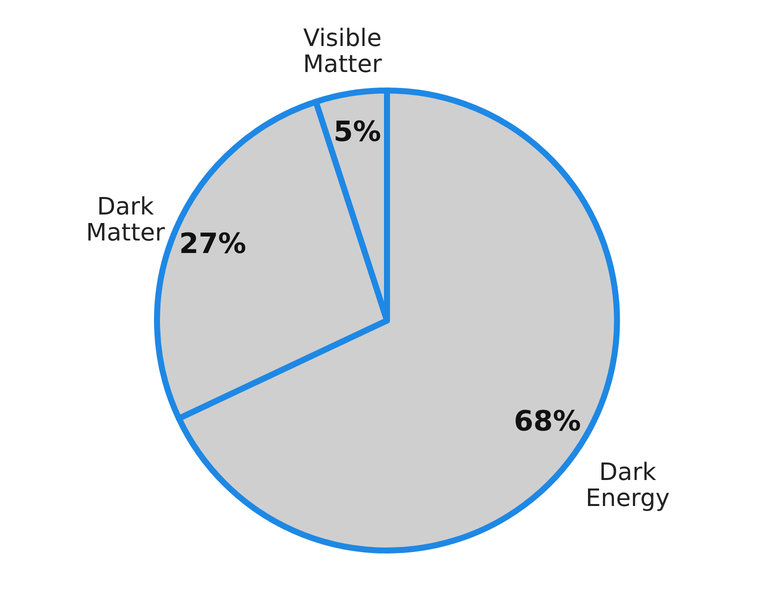 Image resolution: width=774 pixels, height=601 pixels. What do you see at coordinates (125, 219) in the screenshot?
I see `slice-label: Dark Matter` at bounding box center [125, 219].